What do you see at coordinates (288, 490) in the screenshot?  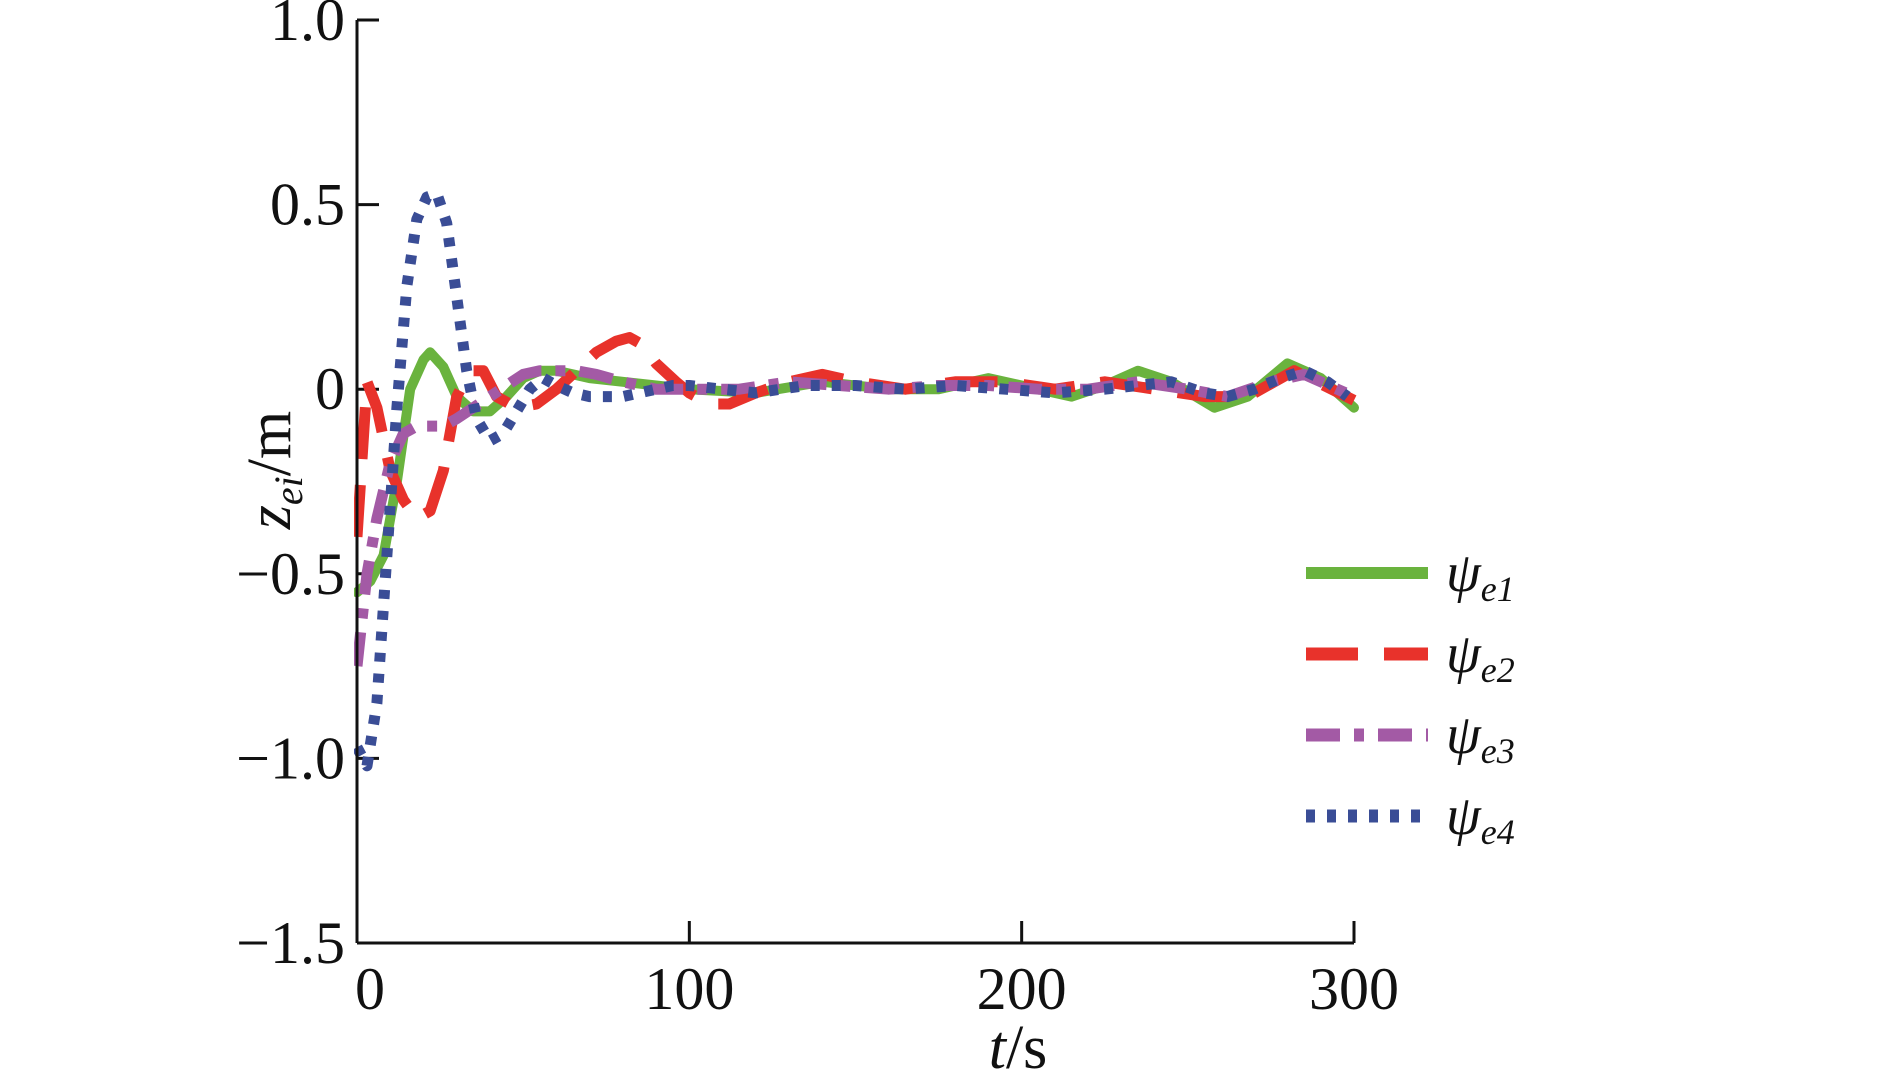 I see `y-axis-label-sub: ei` at bounding box center [288, 490].